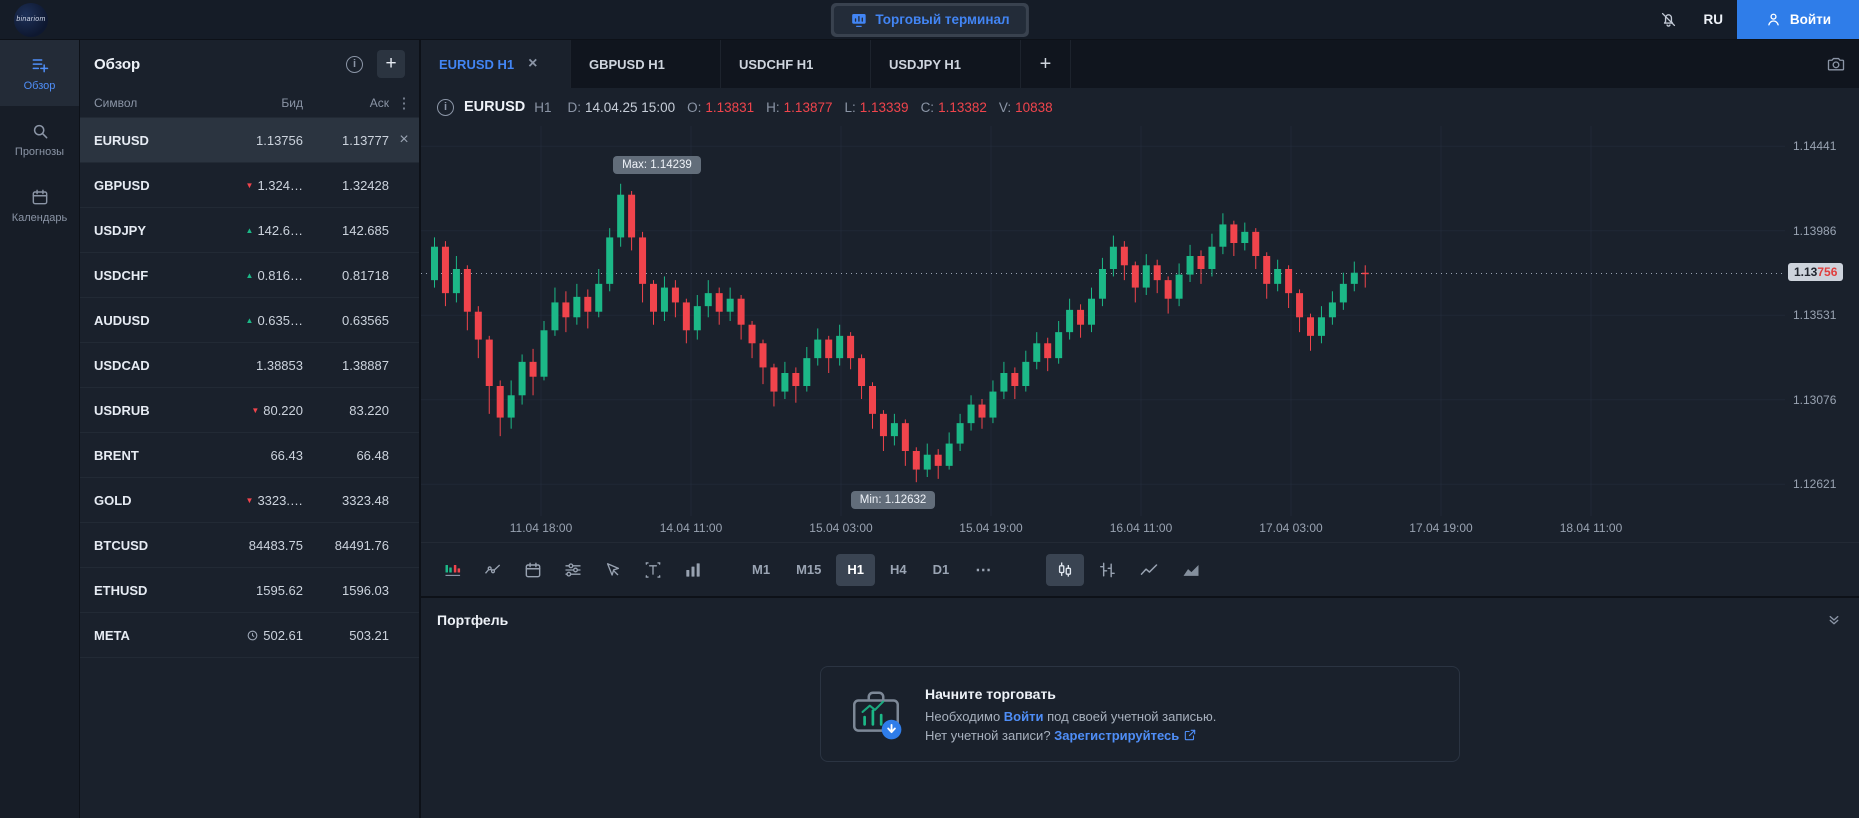 This screenshot has height=818, width=1859. I want to click on ohlc-field-label: C:, so click(927, 107).